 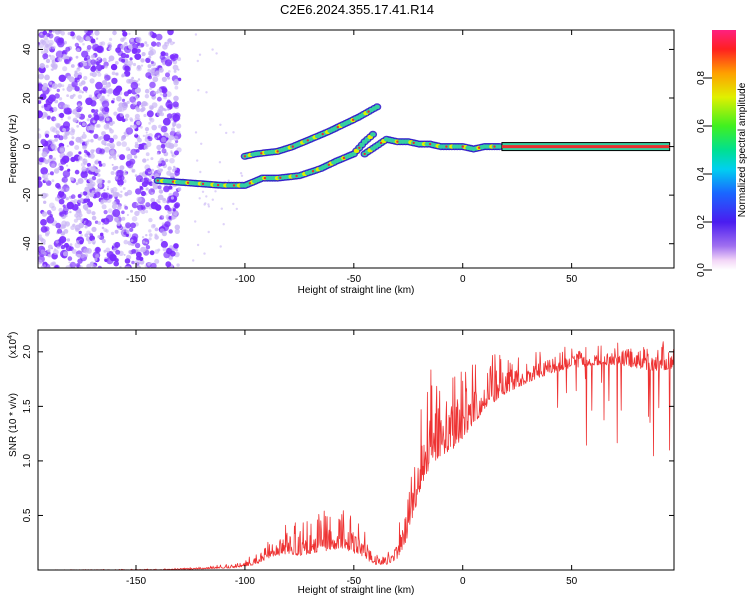 I want to click on y-tick-label: 40, so click(x=27, y=49).